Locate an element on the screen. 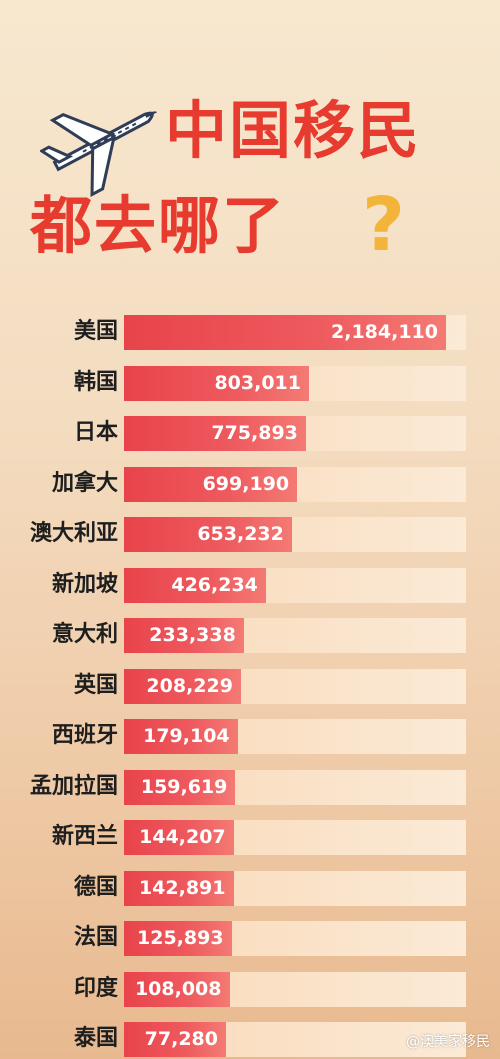 The image size is (500, 1059). bar-category-label: 英国 is located at coordinates (95, 685).